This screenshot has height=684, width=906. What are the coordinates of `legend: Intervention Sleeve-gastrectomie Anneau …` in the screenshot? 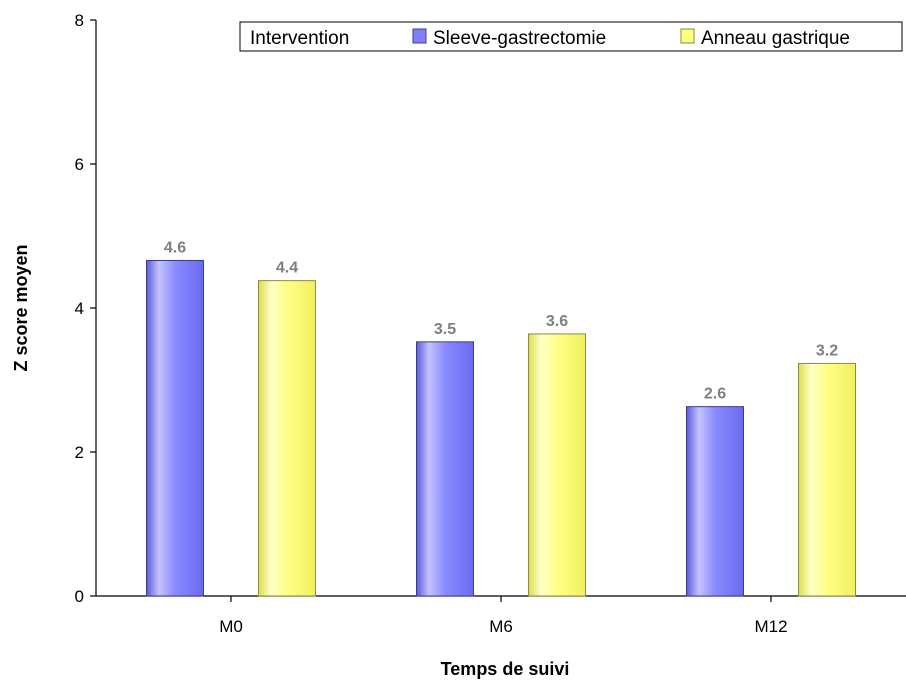 It's located at (571, 36).